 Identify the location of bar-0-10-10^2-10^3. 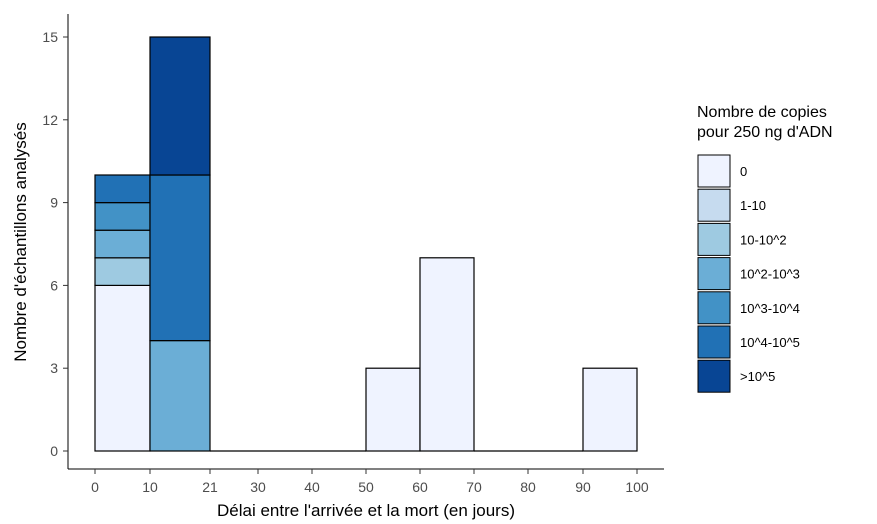
(122, 244).